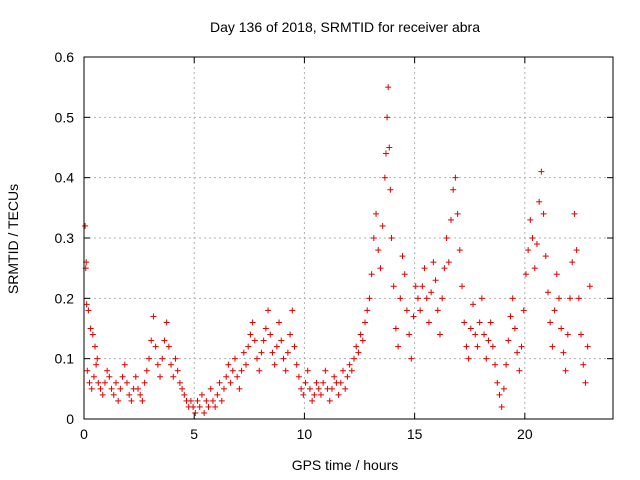 This screenshot has width=640, height=480. Describe the element at coordinates (525, 434) in the screenshot. I see `x-tick-label: 20` at that location.